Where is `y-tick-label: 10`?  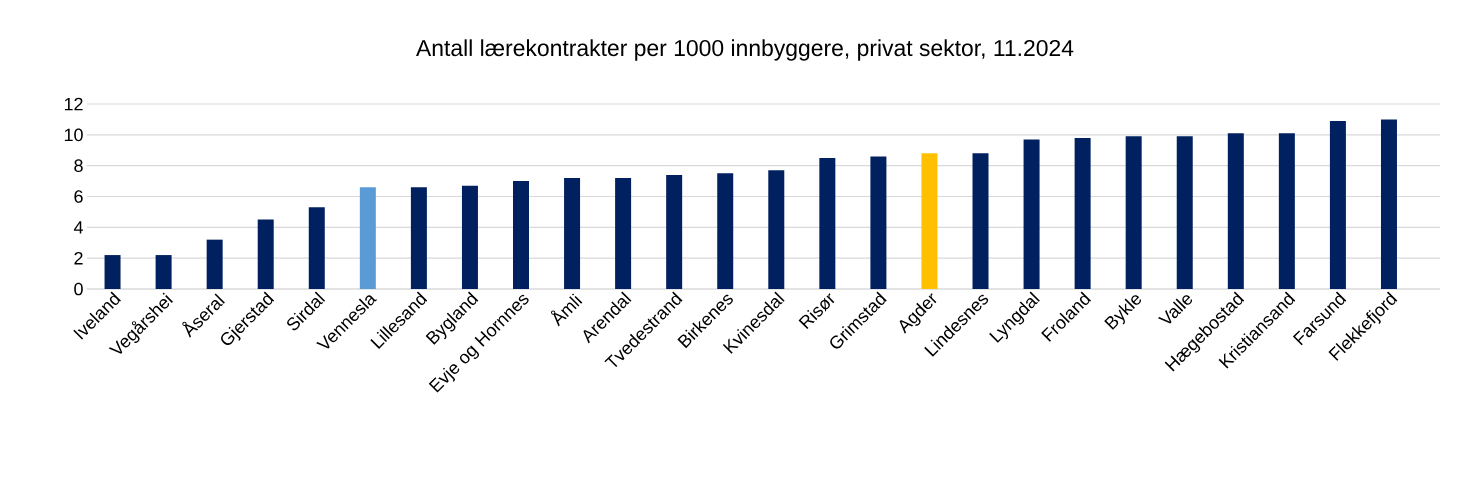
y-tick-label: 10 is located at coordinates (73, 135).